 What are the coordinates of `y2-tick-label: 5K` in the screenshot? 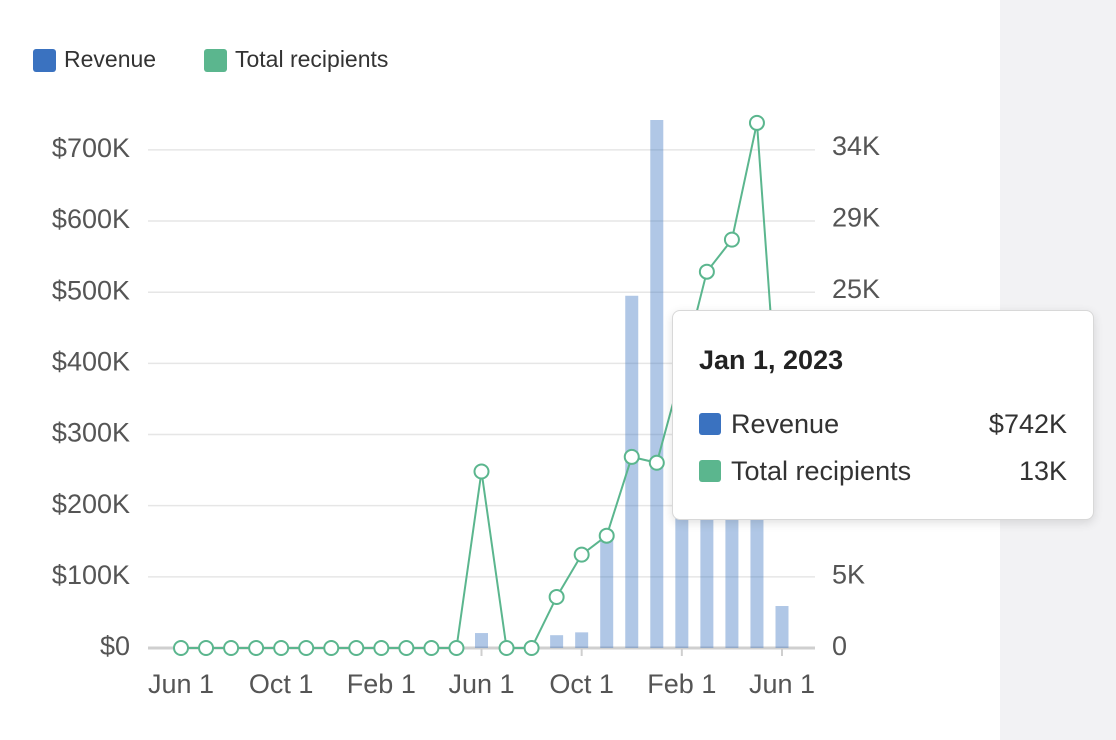 It's located at (848, 575).